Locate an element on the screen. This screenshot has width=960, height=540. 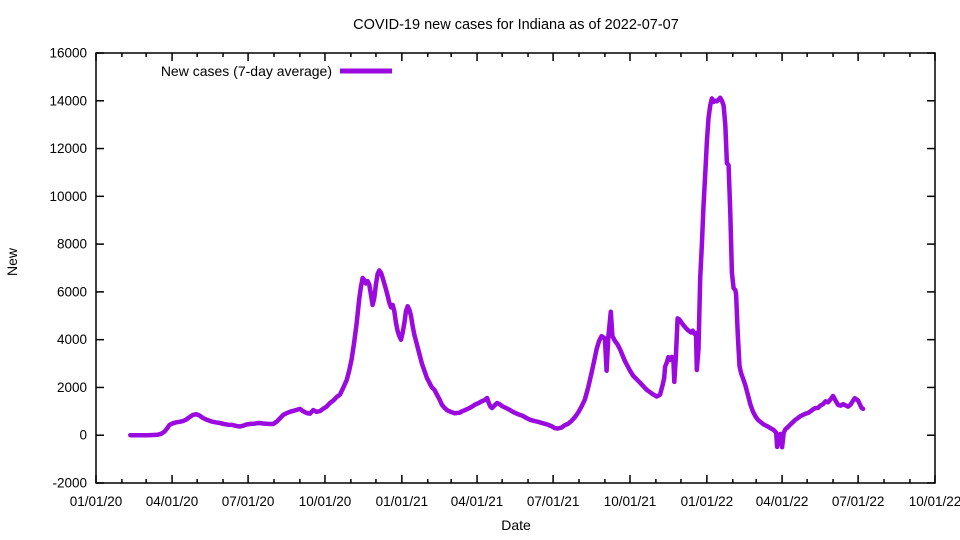
y-axis-label: New is located at coordinates (12, 261).